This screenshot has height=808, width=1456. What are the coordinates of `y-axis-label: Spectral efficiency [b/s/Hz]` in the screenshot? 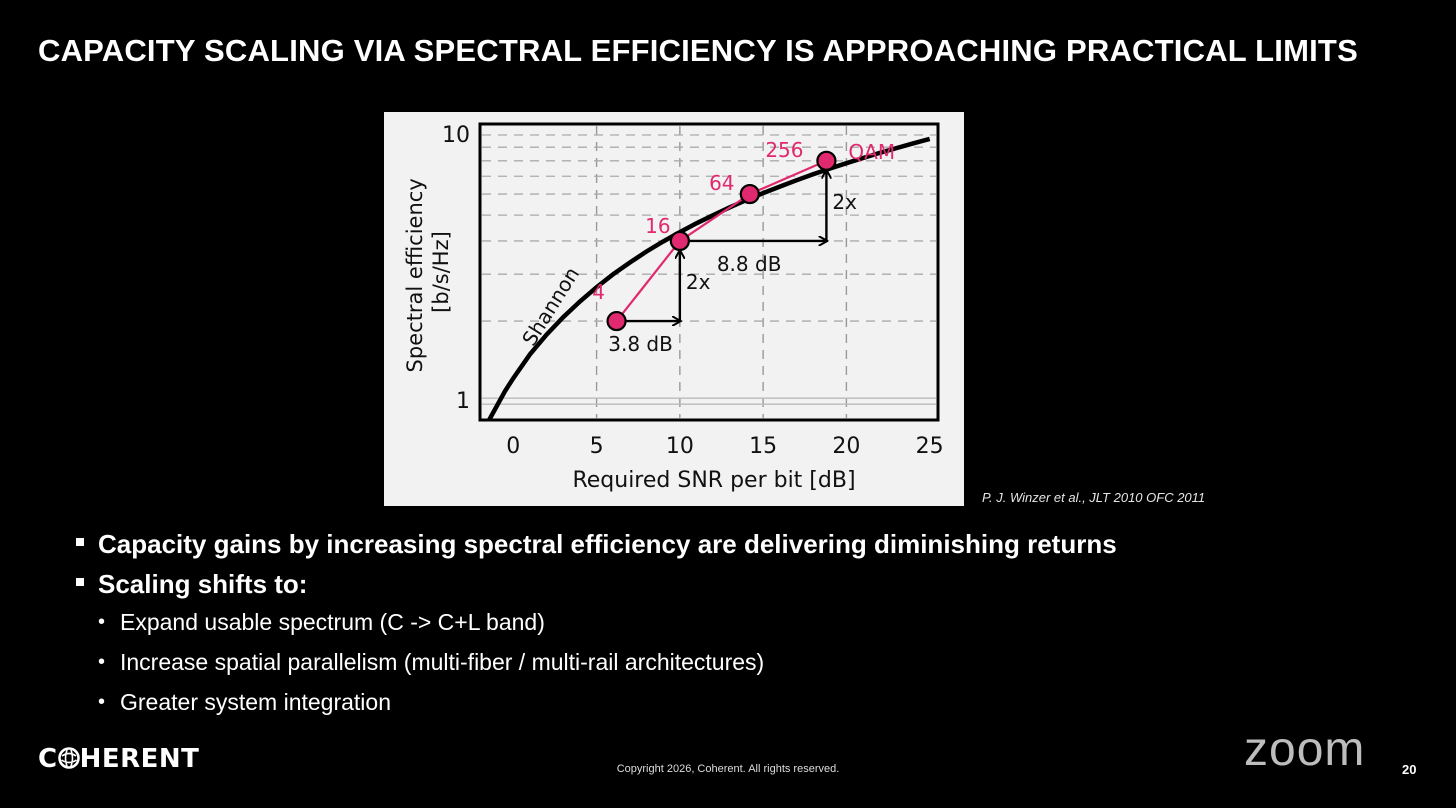 It's located at (428, 272).